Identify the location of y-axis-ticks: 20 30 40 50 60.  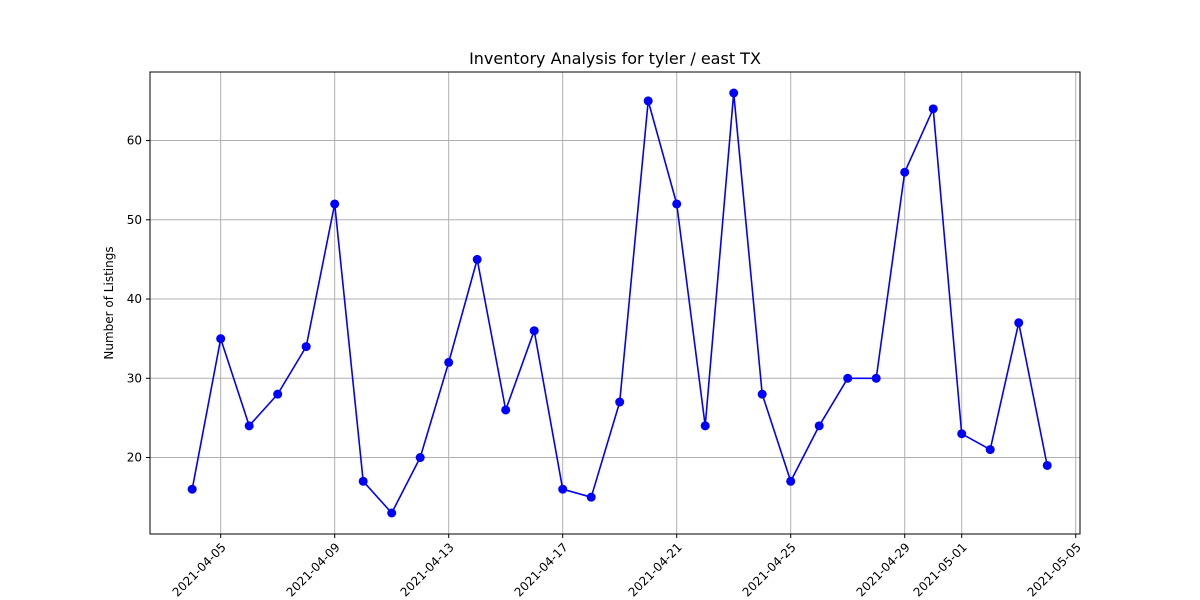
(138, 299).